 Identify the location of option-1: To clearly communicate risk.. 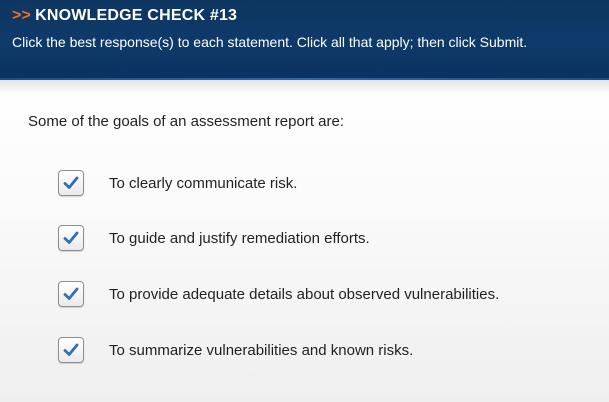
(308, 184).